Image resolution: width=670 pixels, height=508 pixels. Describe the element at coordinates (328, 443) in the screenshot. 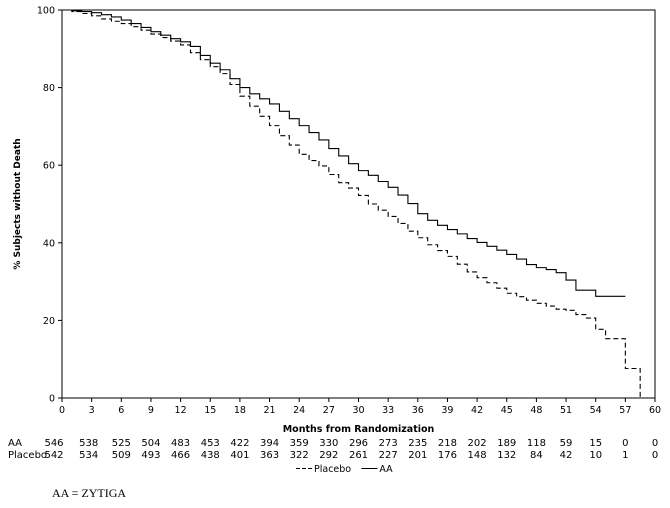

I see `risk-value: 330` at that location.